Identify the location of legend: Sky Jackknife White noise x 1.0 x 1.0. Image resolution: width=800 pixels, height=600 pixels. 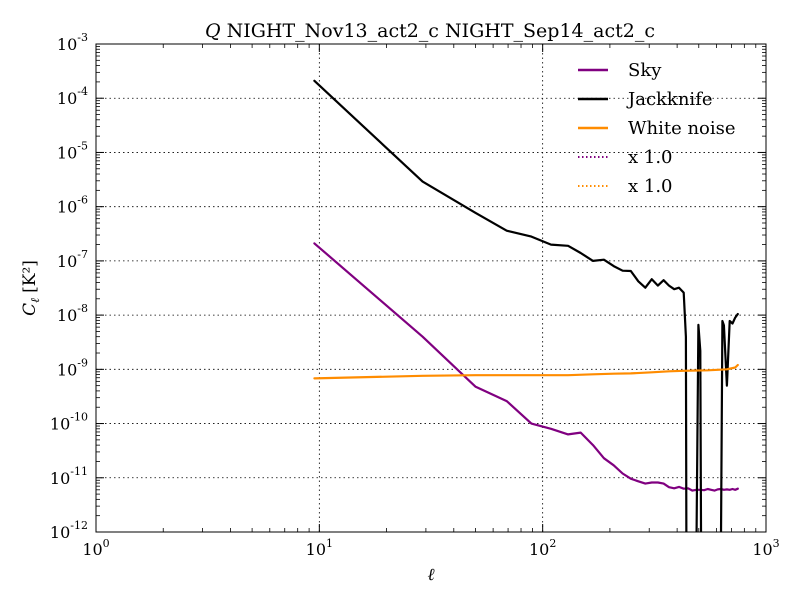
(657, 128).